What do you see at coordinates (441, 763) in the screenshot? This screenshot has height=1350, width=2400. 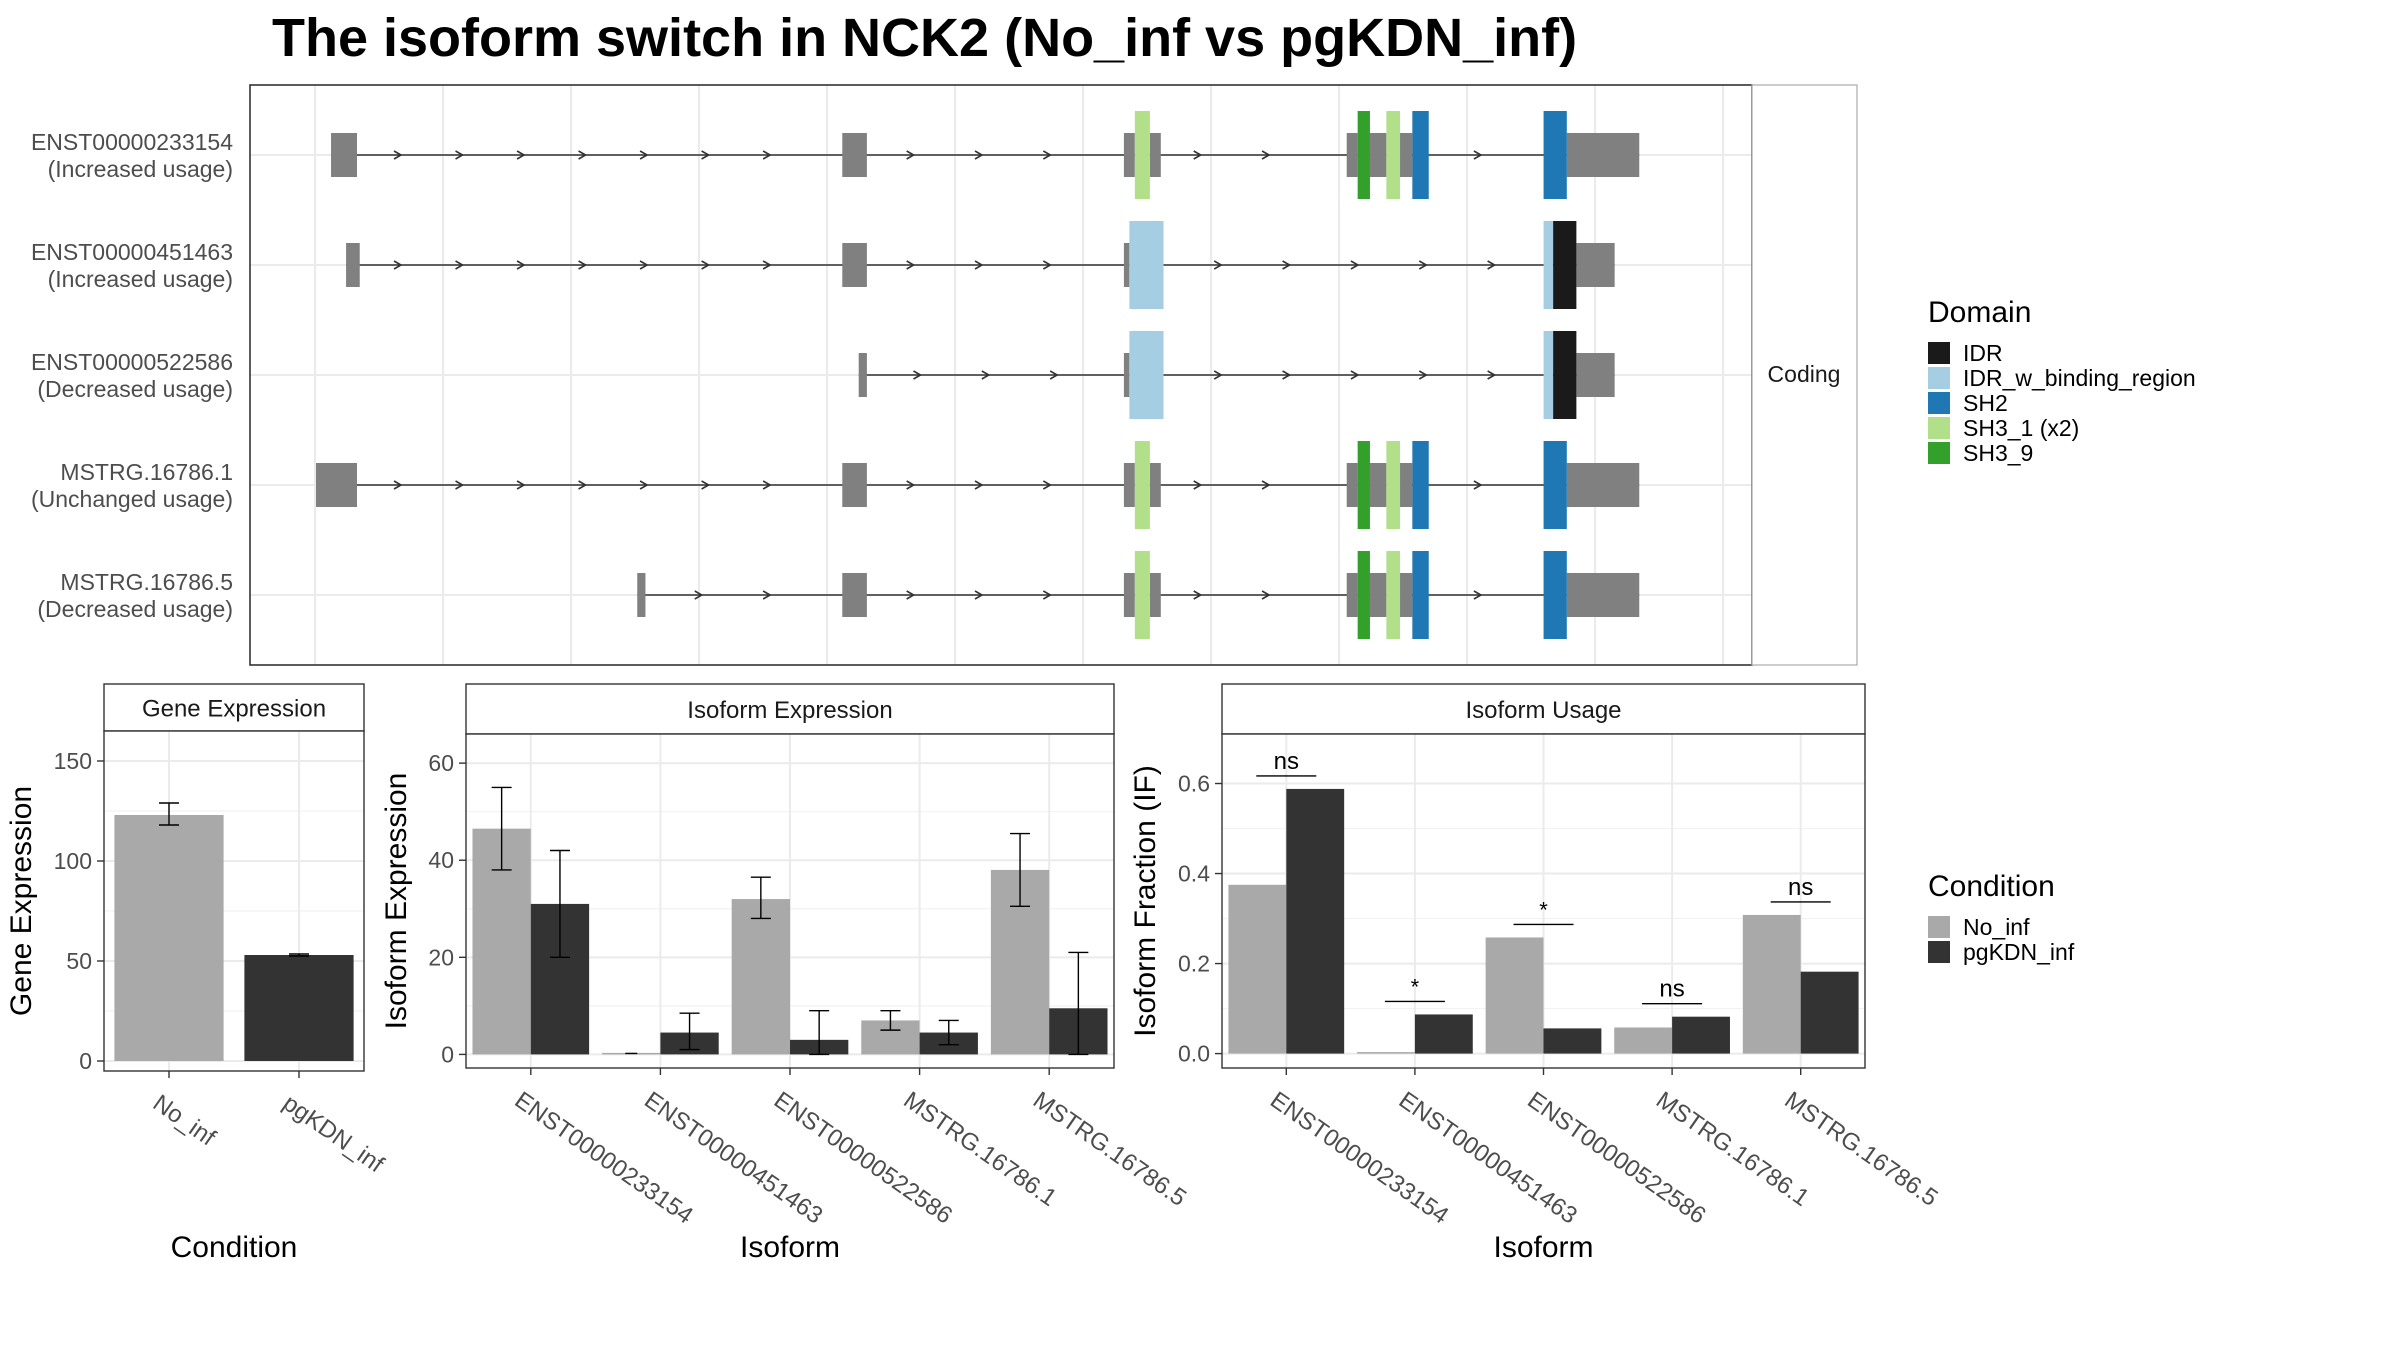 I see `y-tick-label: 60` at bounding box center [441, 763].